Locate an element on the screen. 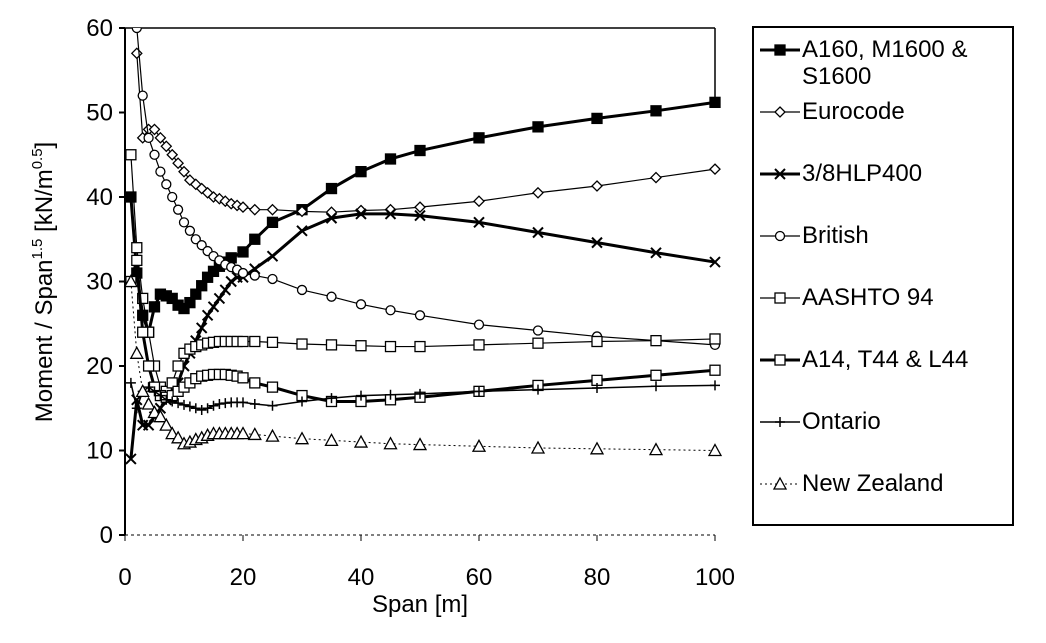  legend-entry: AASHTO 94 is located at coordinates (883, 315).